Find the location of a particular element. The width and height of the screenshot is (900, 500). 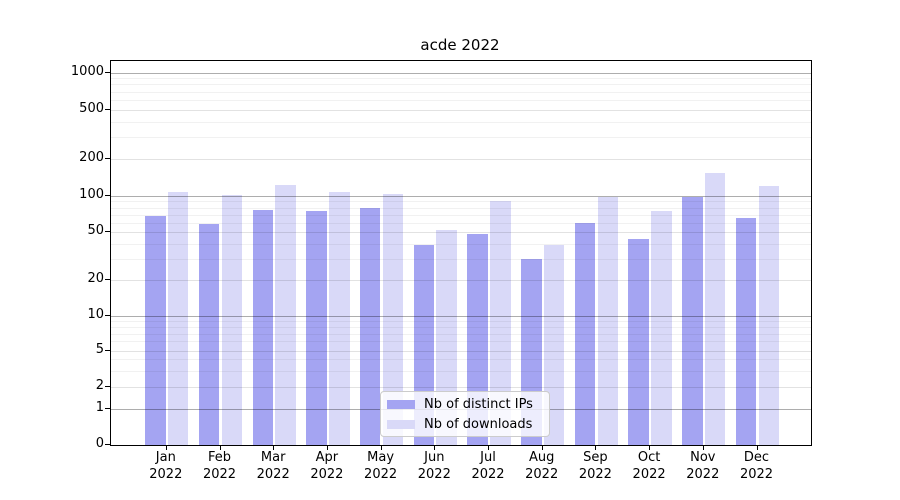

x-tick-label-jan: Jan 2022 is located at coordinates (166, 466).